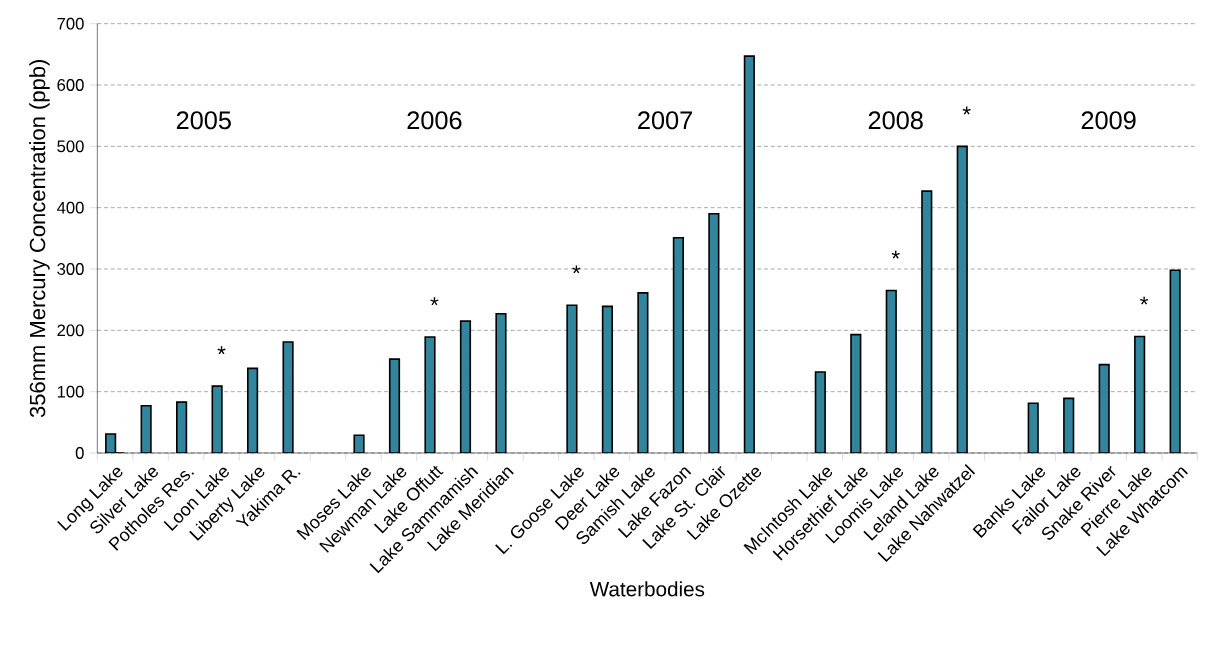  I want to click on y-axis-title: 356mm Mercury Concentration (ppb), so click(39, 239).